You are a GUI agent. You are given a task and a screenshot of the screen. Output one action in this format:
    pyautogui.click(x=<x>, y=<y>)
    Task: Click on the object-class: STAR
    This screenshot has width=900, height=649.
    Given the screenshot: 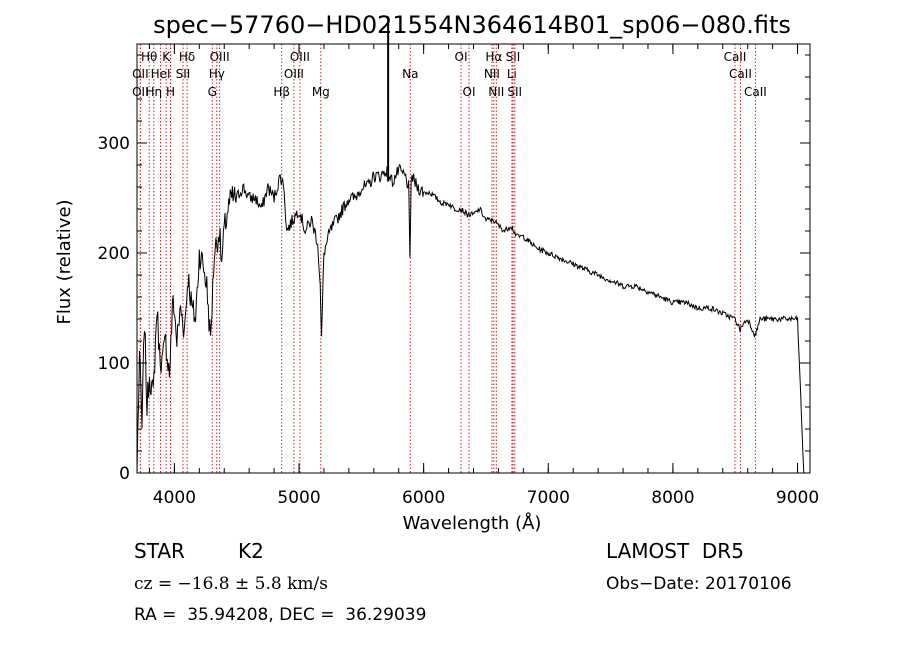 What is the action you would take?
    pyautogui.click(x=159, y=551)
    